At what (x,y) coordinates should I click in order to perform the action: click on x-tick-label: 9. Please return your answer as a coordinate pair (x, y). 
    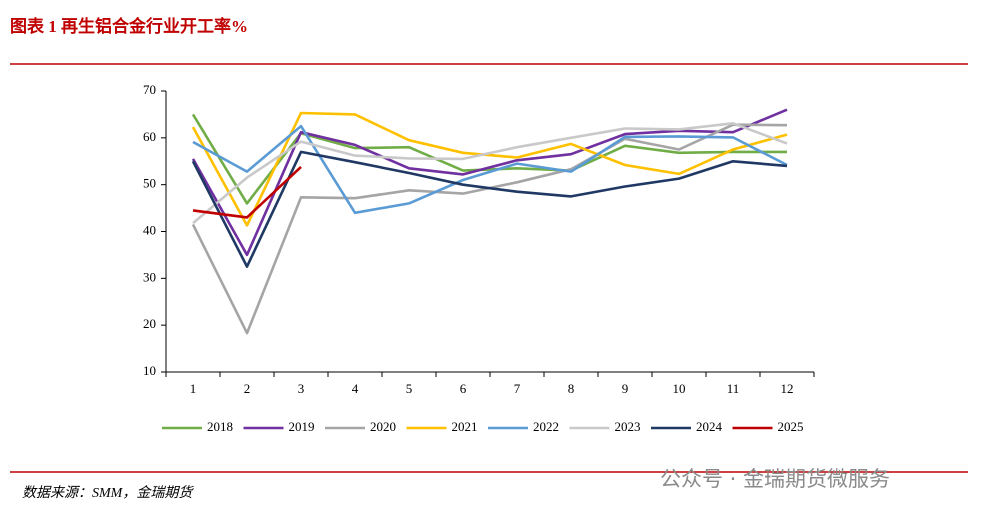
    Looking at the image, I should click on (625, 388).